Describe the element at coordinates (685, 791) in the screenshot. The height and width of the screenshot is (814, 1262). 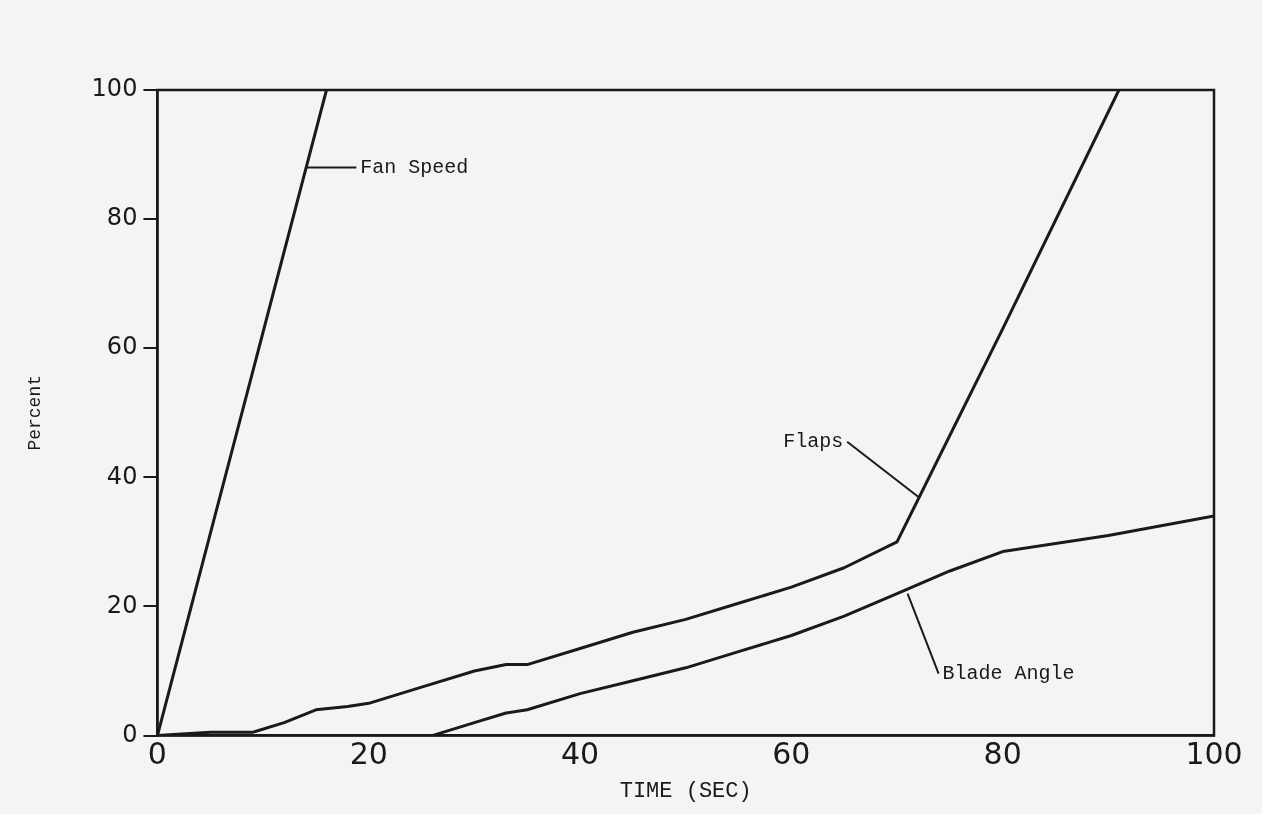
I see `x-axis-title: TIME (SEC)` at that location.